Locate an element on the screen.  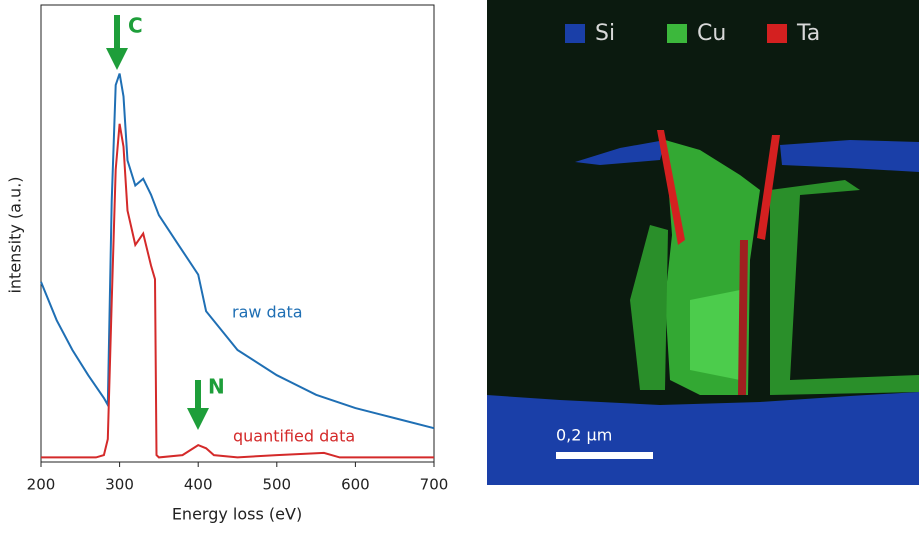
x-axis-label: Energy loss (eV) is located at coordinates (237, 514).